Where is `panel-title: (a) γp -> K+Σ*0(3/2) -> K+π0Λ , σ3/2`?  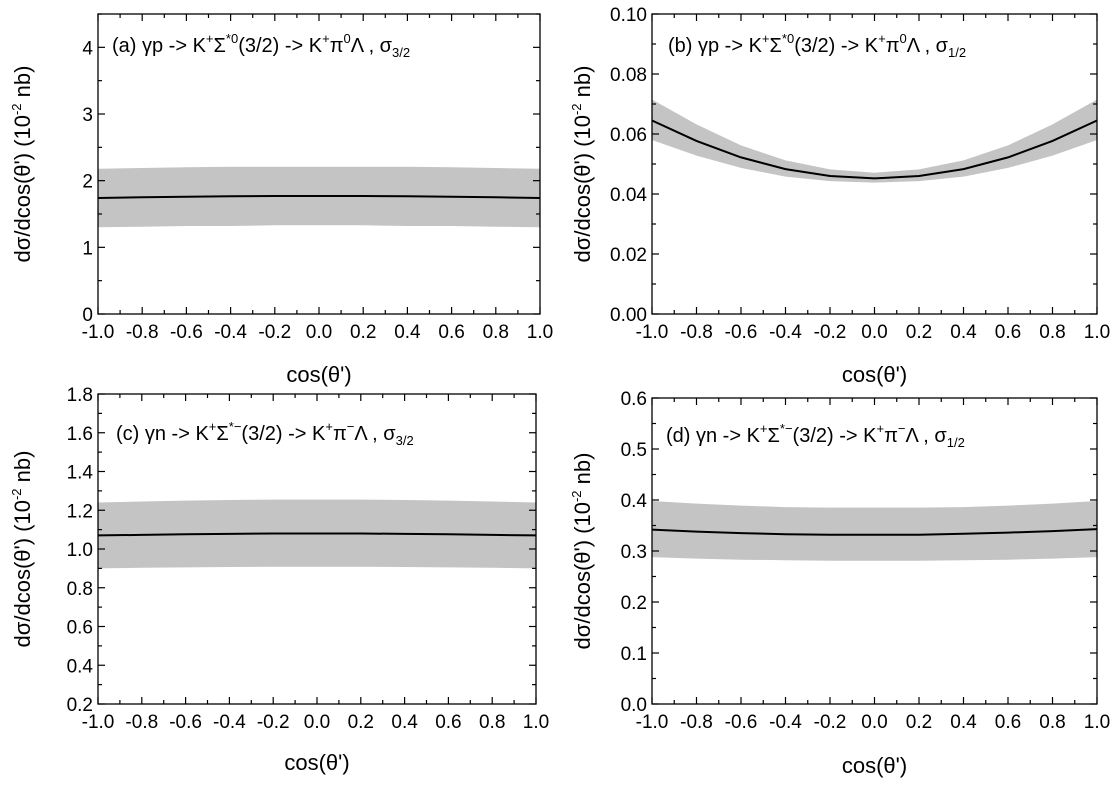 panel-title: (a) γp -> K+Σ*0(3/2) -> K+π0Λ , σ3/2 is located at coordinates (261, 45).